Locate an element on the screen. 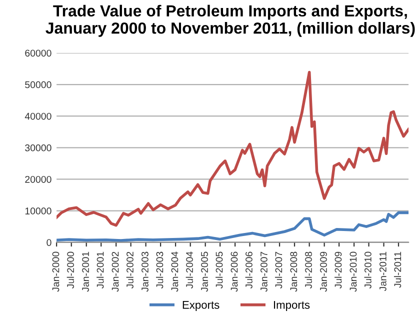  x-tick-label: Jul-2000 is located at coordinates (70, 270).